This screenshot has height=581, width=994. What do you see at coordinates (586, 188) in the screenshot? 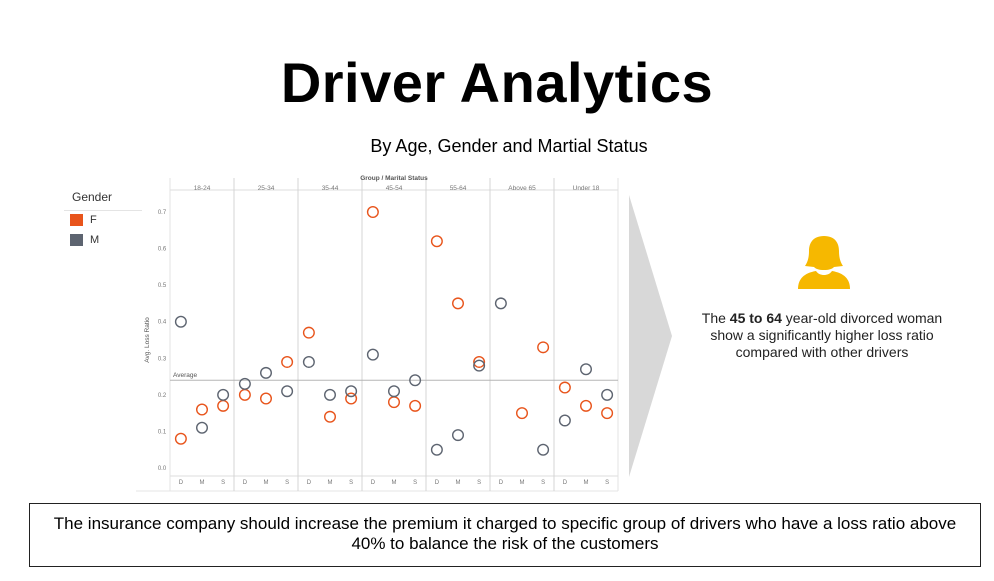
I see `group-label: Under 18` at bounding box center [586, 188].